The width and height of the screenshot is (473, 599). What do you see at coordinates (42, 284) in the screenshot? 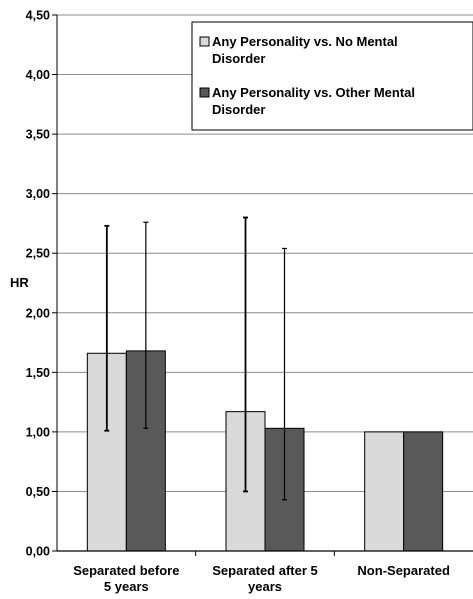
I see `y-axis: 0,00 0,50 1,00 1,50 2,00 2,50 3,00 3,50 4,00 4,50` at bounding box center [42, 284].